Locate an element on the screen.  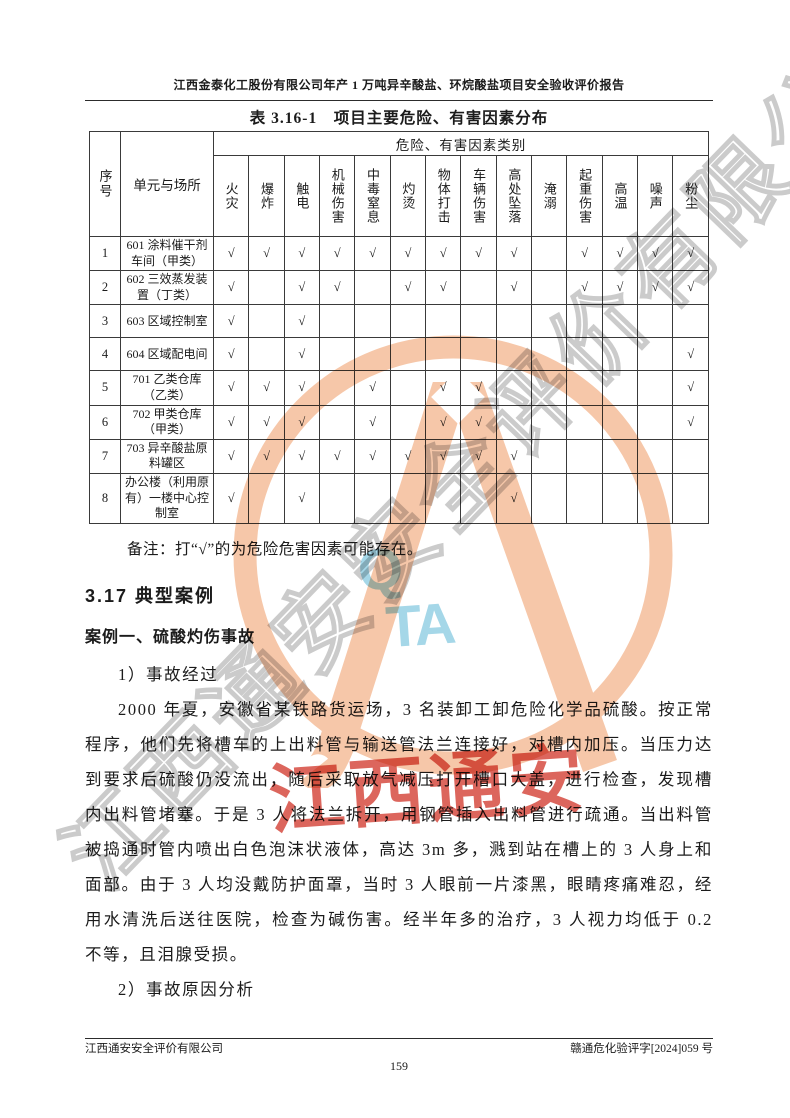
row-number-cell: 6 is located at coordinates (105, 422).